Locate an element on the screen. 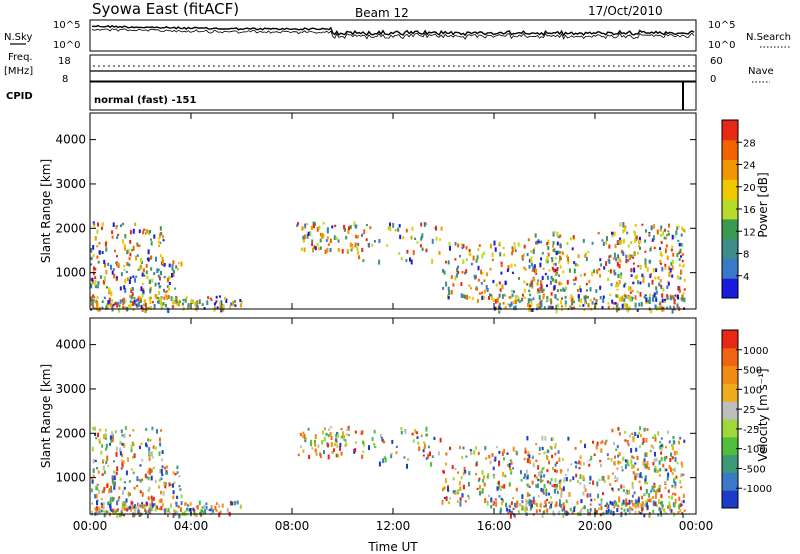  colorbar-swatch is located at coordinates (730, 130).